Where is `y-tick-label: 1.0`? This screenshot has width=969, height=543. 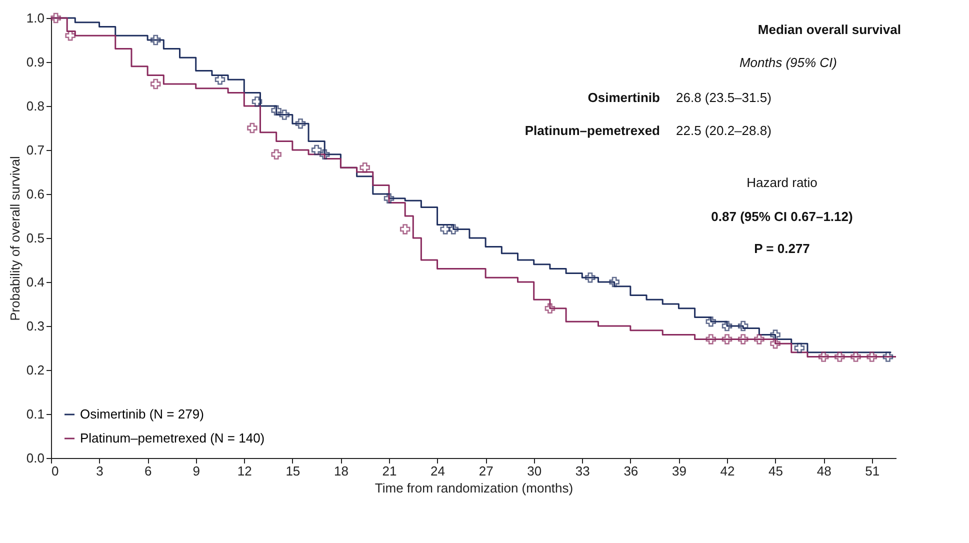 y-tick-label: 1.0 is located at coordinates (35, 18).